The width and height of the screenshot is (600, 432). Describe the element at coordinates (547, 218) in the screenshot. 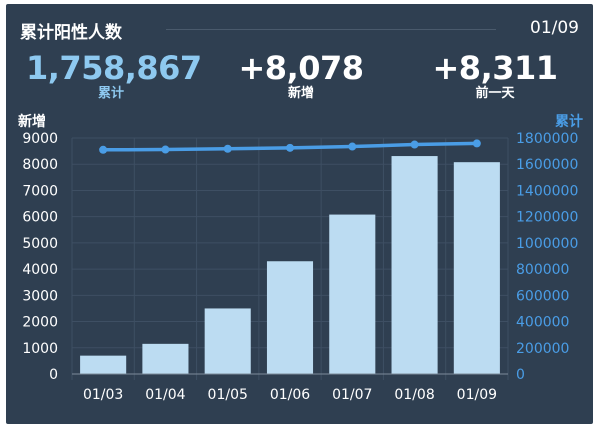

I see `y-tick-right: 1200000` at that location.